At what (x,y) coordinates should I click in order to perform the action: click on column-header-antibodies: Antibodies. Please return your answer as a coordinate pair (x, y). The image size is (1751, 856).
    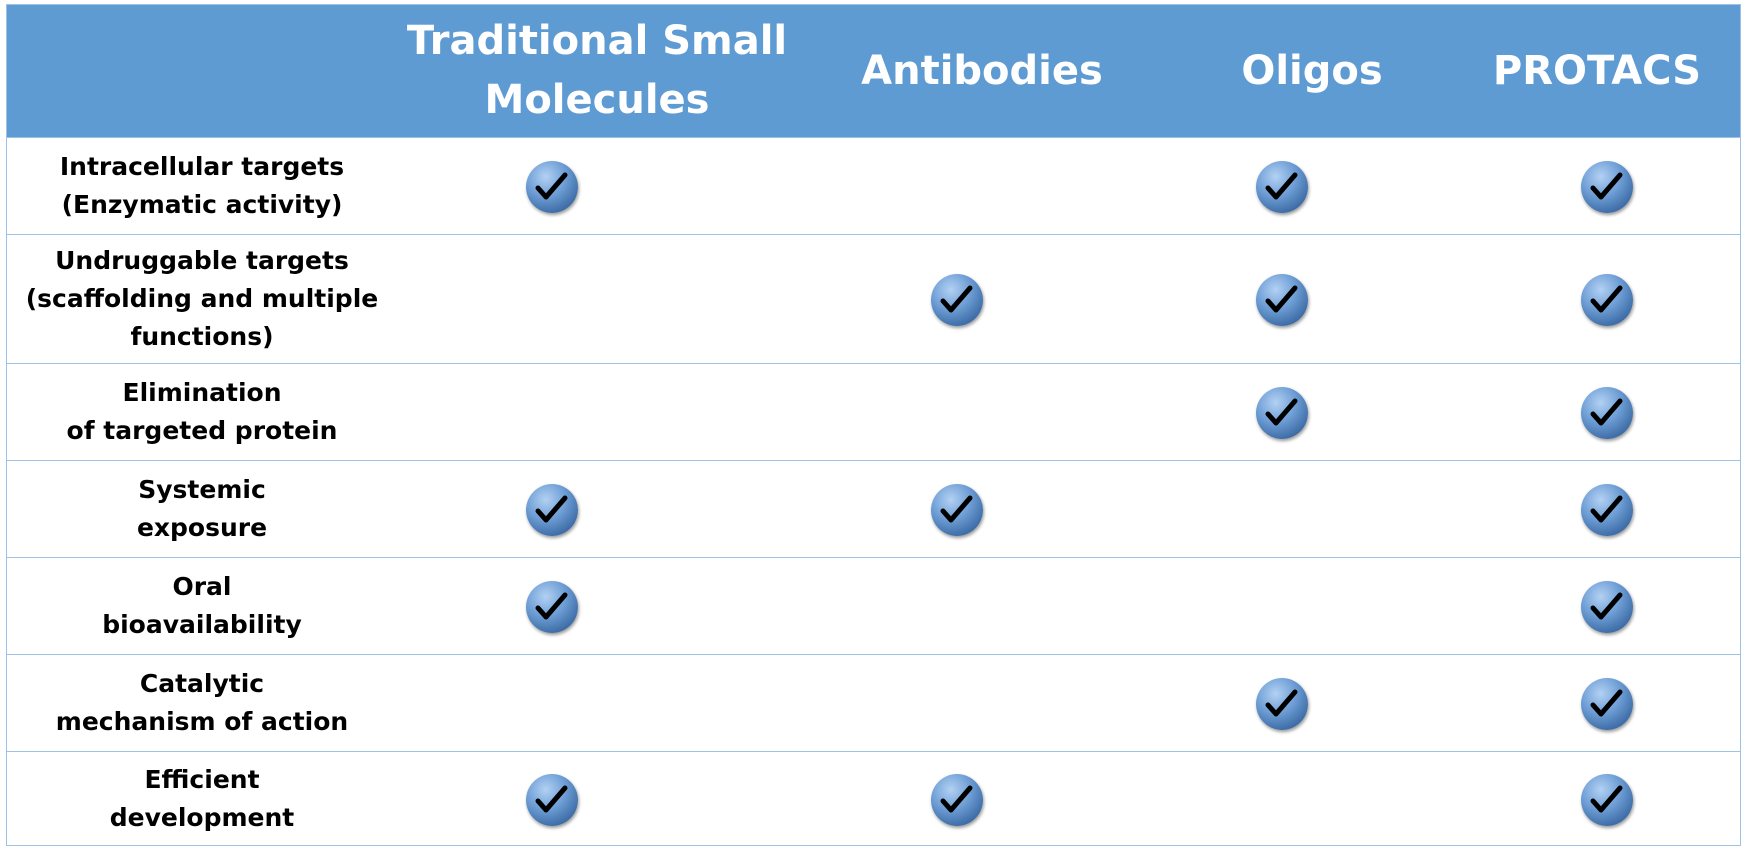
    Looking at the image, I should click on (982, 70).